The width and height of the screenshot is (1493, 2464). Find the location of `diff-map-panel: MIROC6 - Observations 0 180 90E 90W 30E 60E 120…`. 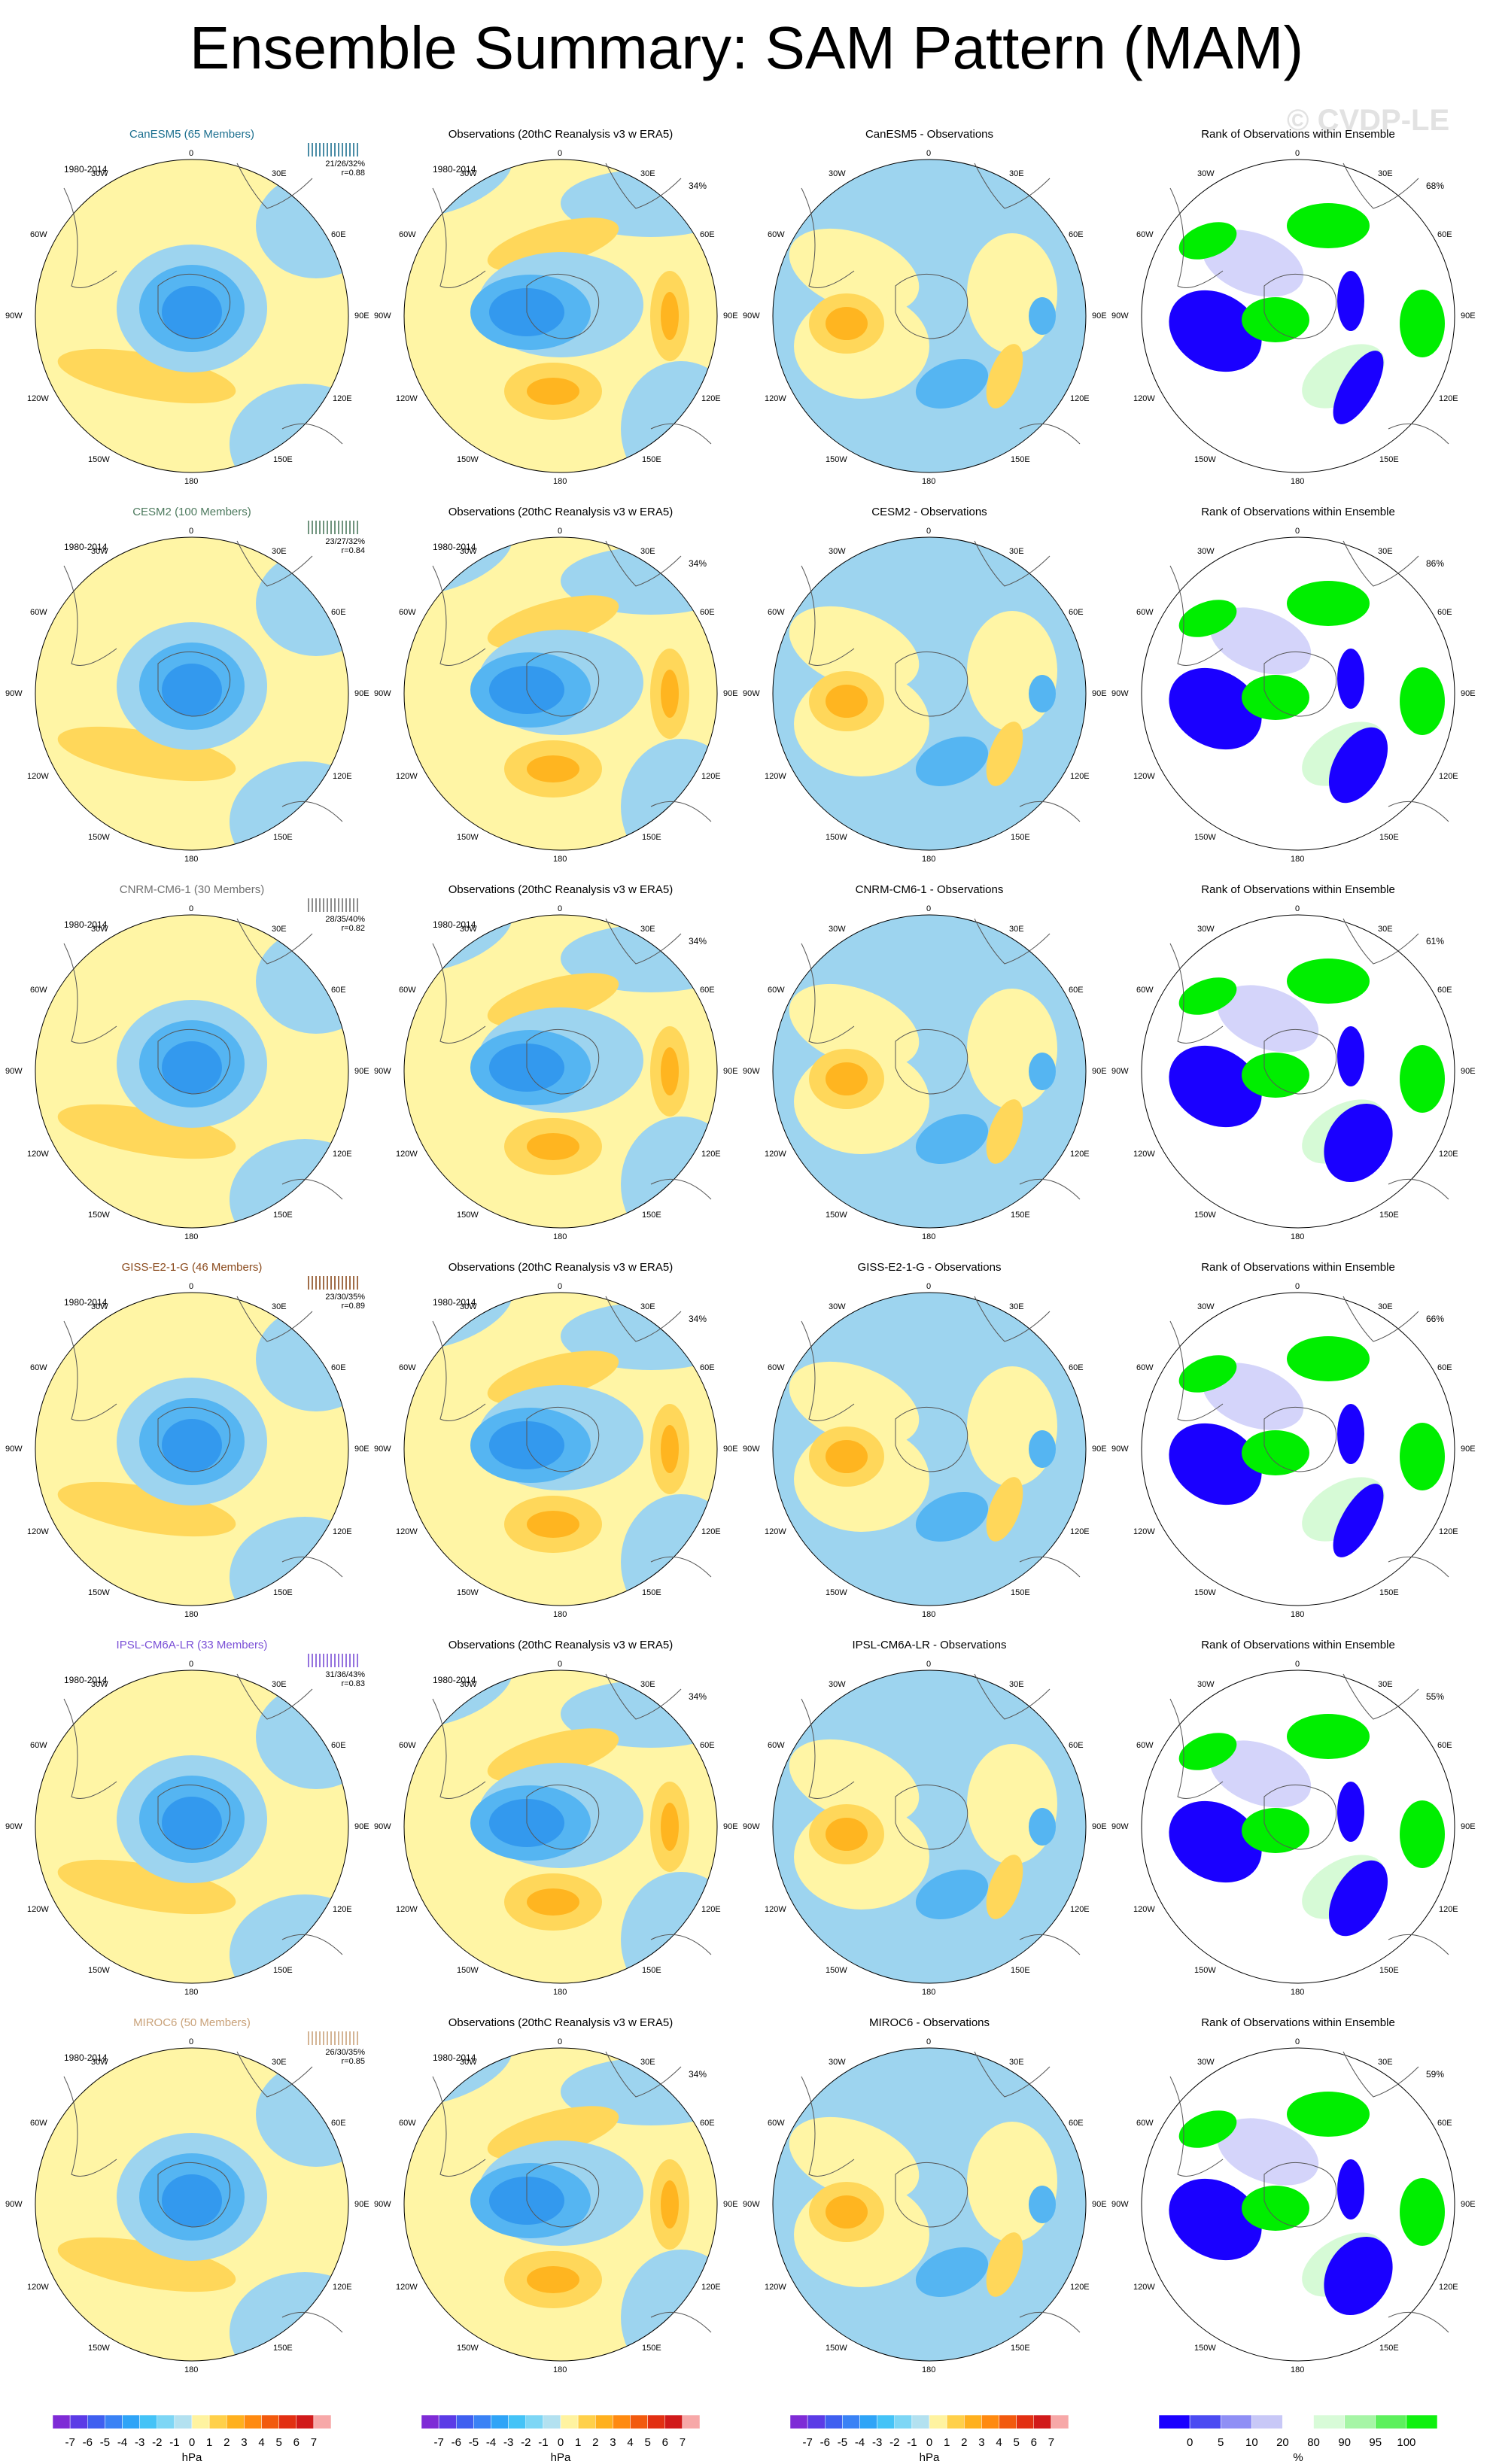

diff-map-panel: MIROC6 - Observations 0 180 90E 90W 30E 60E 120… is located at coordinates (925, 2189).